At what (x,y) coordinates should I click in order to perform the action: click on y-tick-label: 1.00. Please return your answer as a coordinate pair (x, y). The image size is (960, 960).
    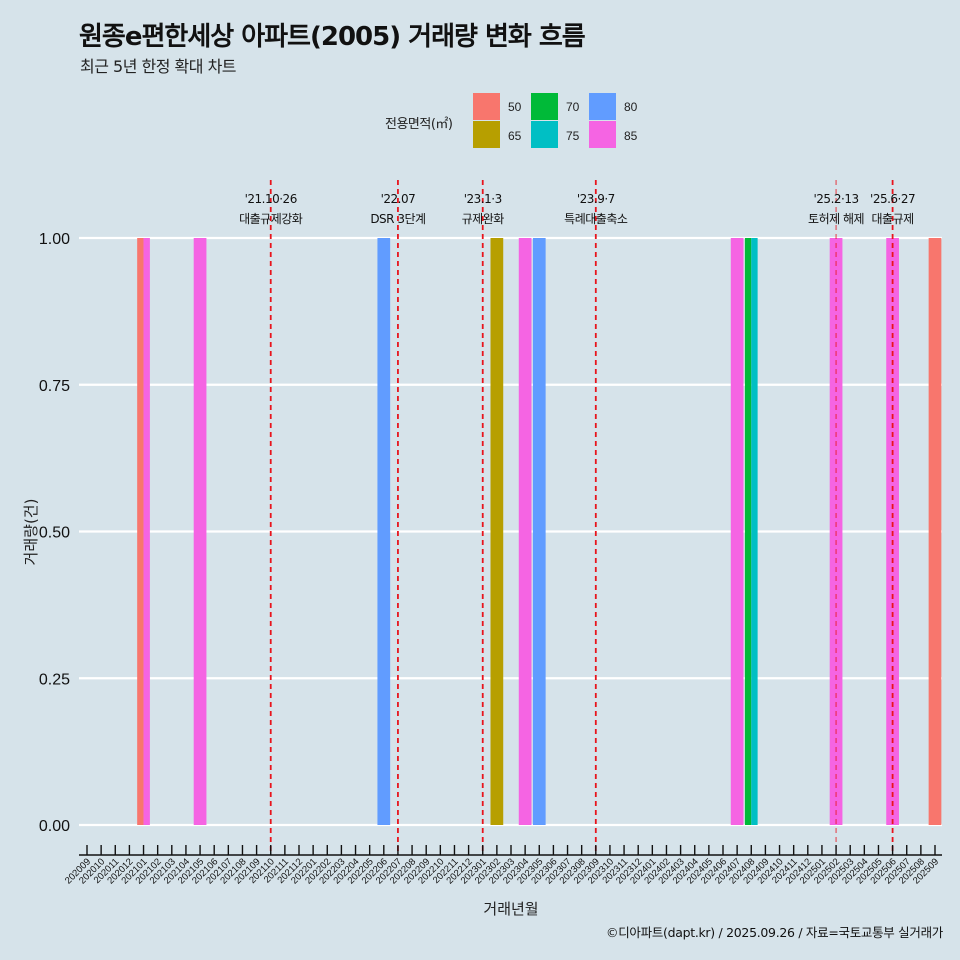
    Looking at the image, I should click on (54, 239).